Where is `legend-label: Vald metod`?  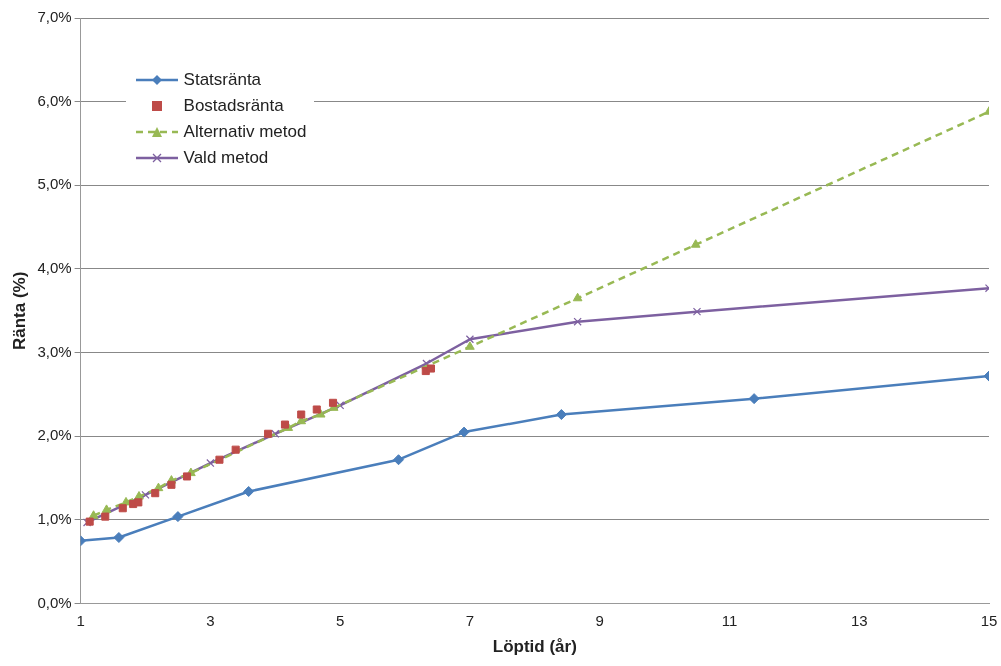
legend-label: Vald metod is located at coordinates (226, 158).